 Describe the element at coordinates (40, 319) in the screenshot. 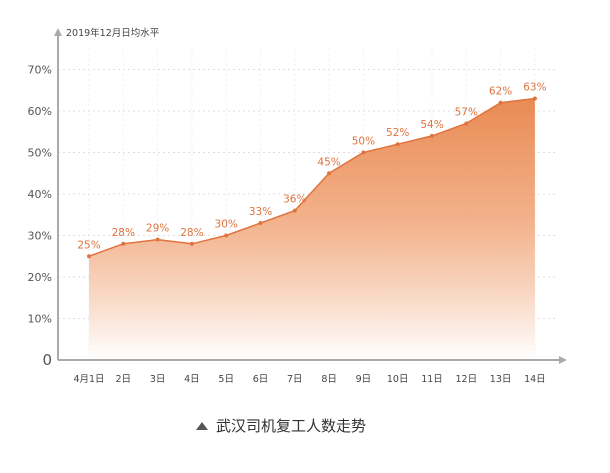

I see `y-tick-label: 10%` at that location.